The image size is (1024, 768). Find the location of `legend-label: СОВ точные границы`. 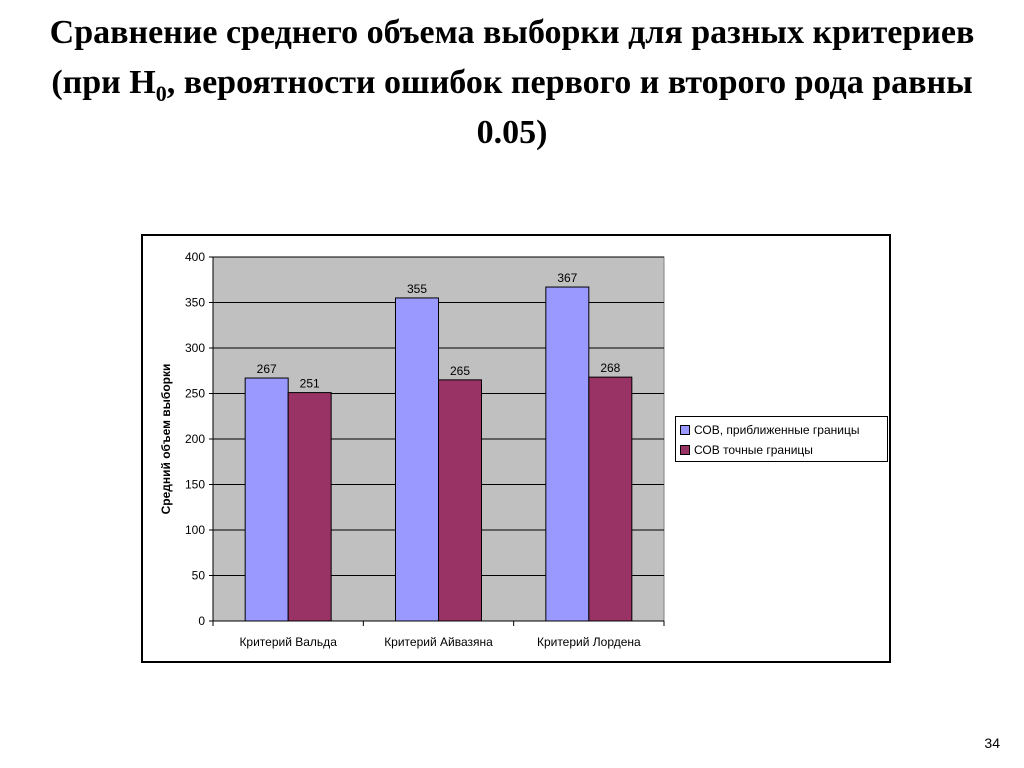

legend-label: СОВ точные границы is located at coordinates (753, 450).